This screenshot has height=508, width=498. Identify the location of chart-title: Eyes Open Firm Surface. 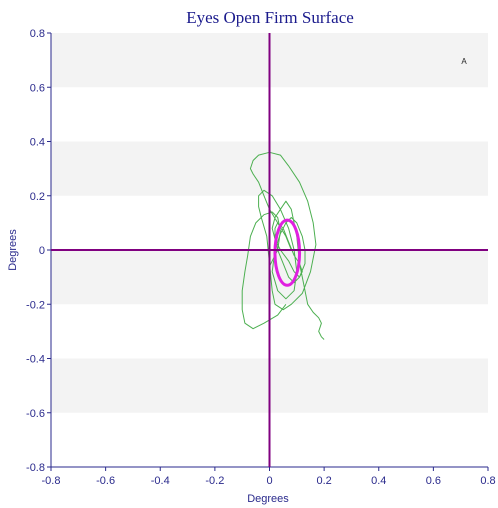
(270, 17).